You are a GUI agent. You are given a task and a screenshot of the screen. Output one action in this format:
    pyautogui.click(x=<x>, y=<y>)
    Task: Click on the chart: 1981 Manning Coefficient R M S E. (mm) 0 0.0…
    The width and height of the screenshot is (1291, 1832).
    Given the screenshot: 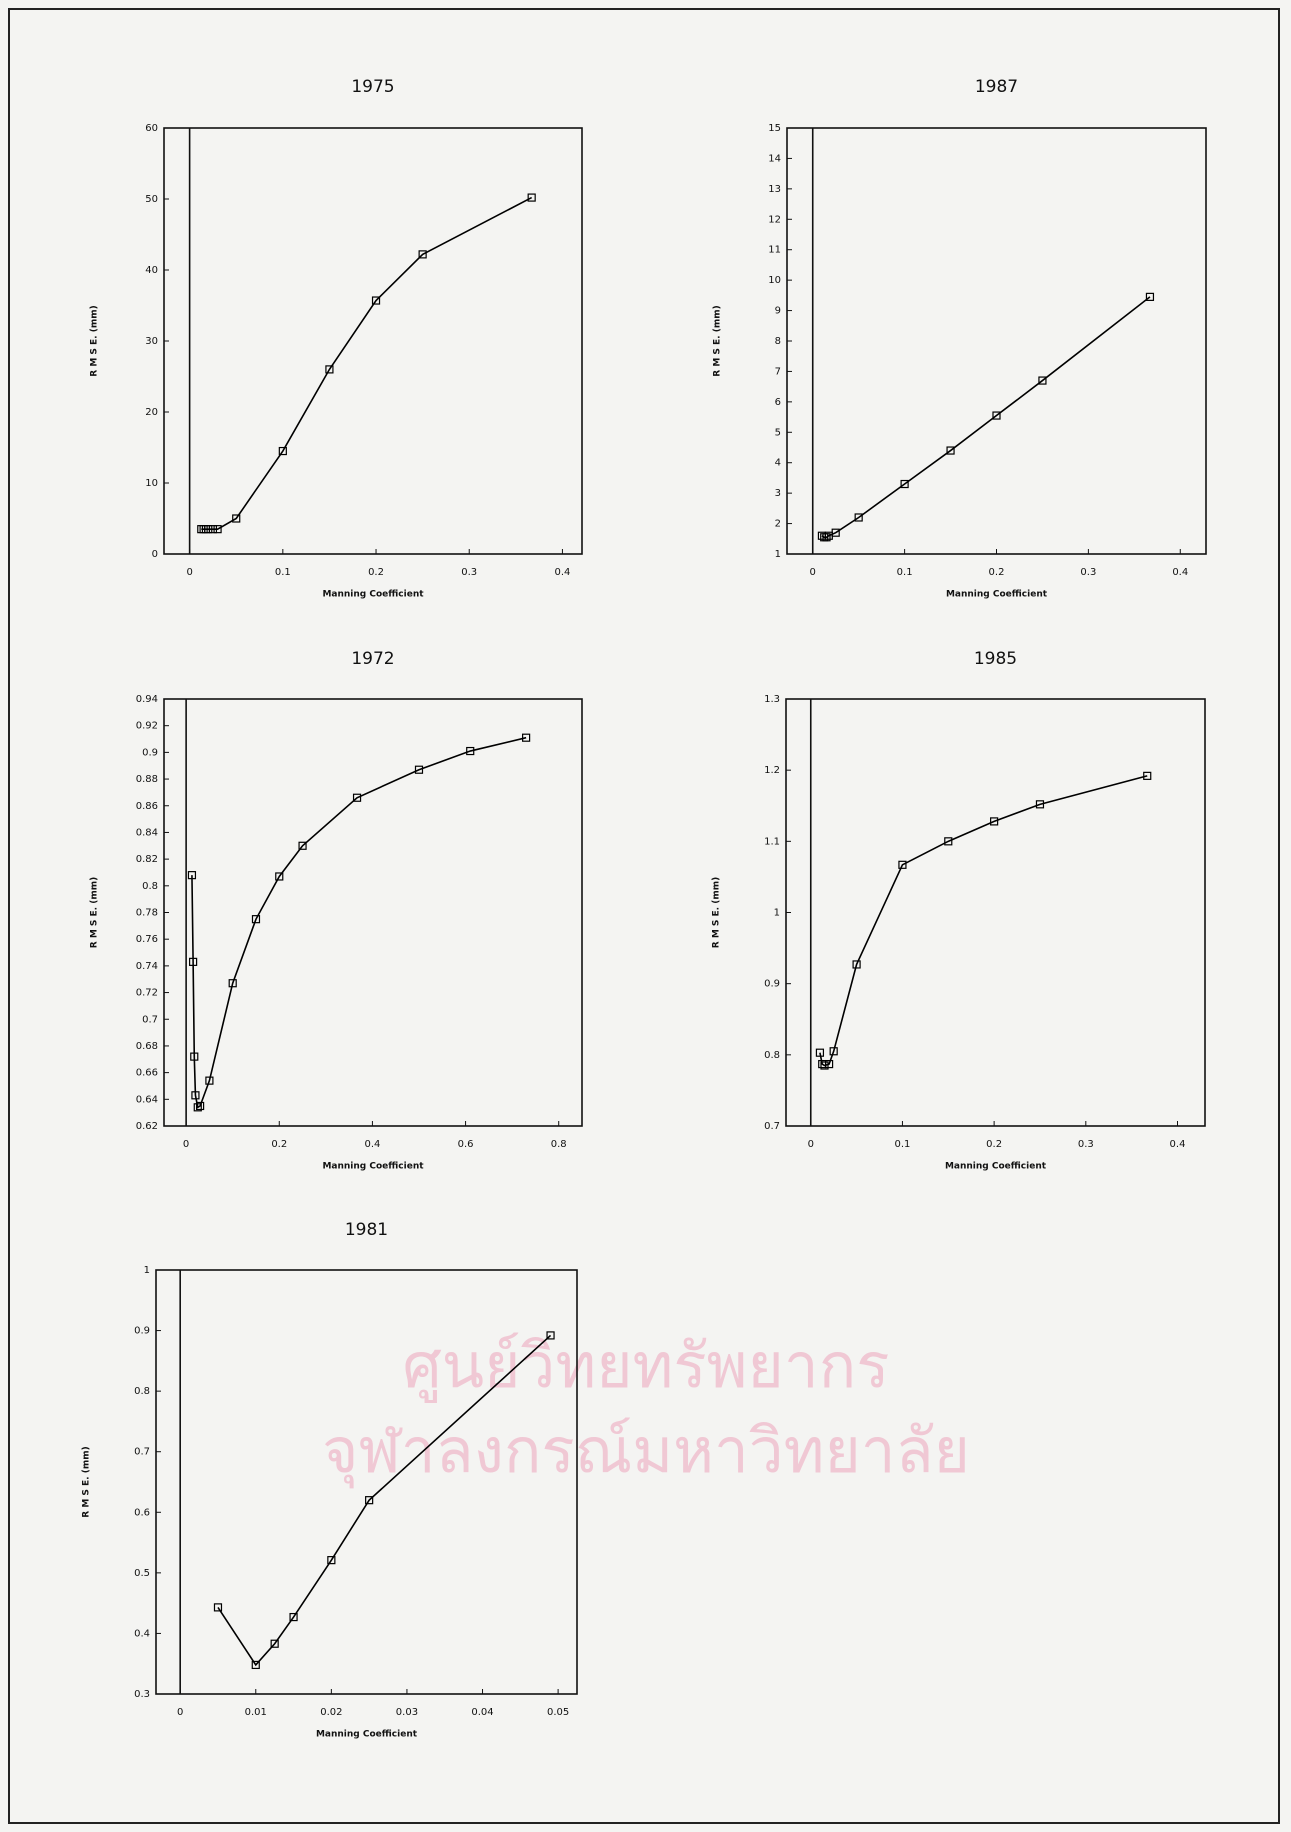 What is the action you would take?
    pyautogui.click(x=330, y=1480)
    